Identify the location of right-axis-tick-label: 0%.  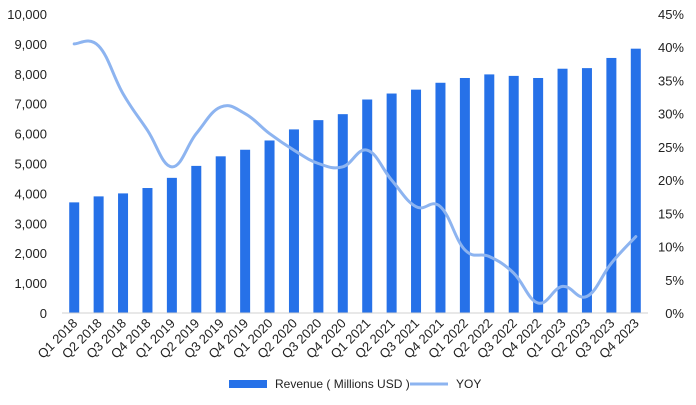
(674, 313).